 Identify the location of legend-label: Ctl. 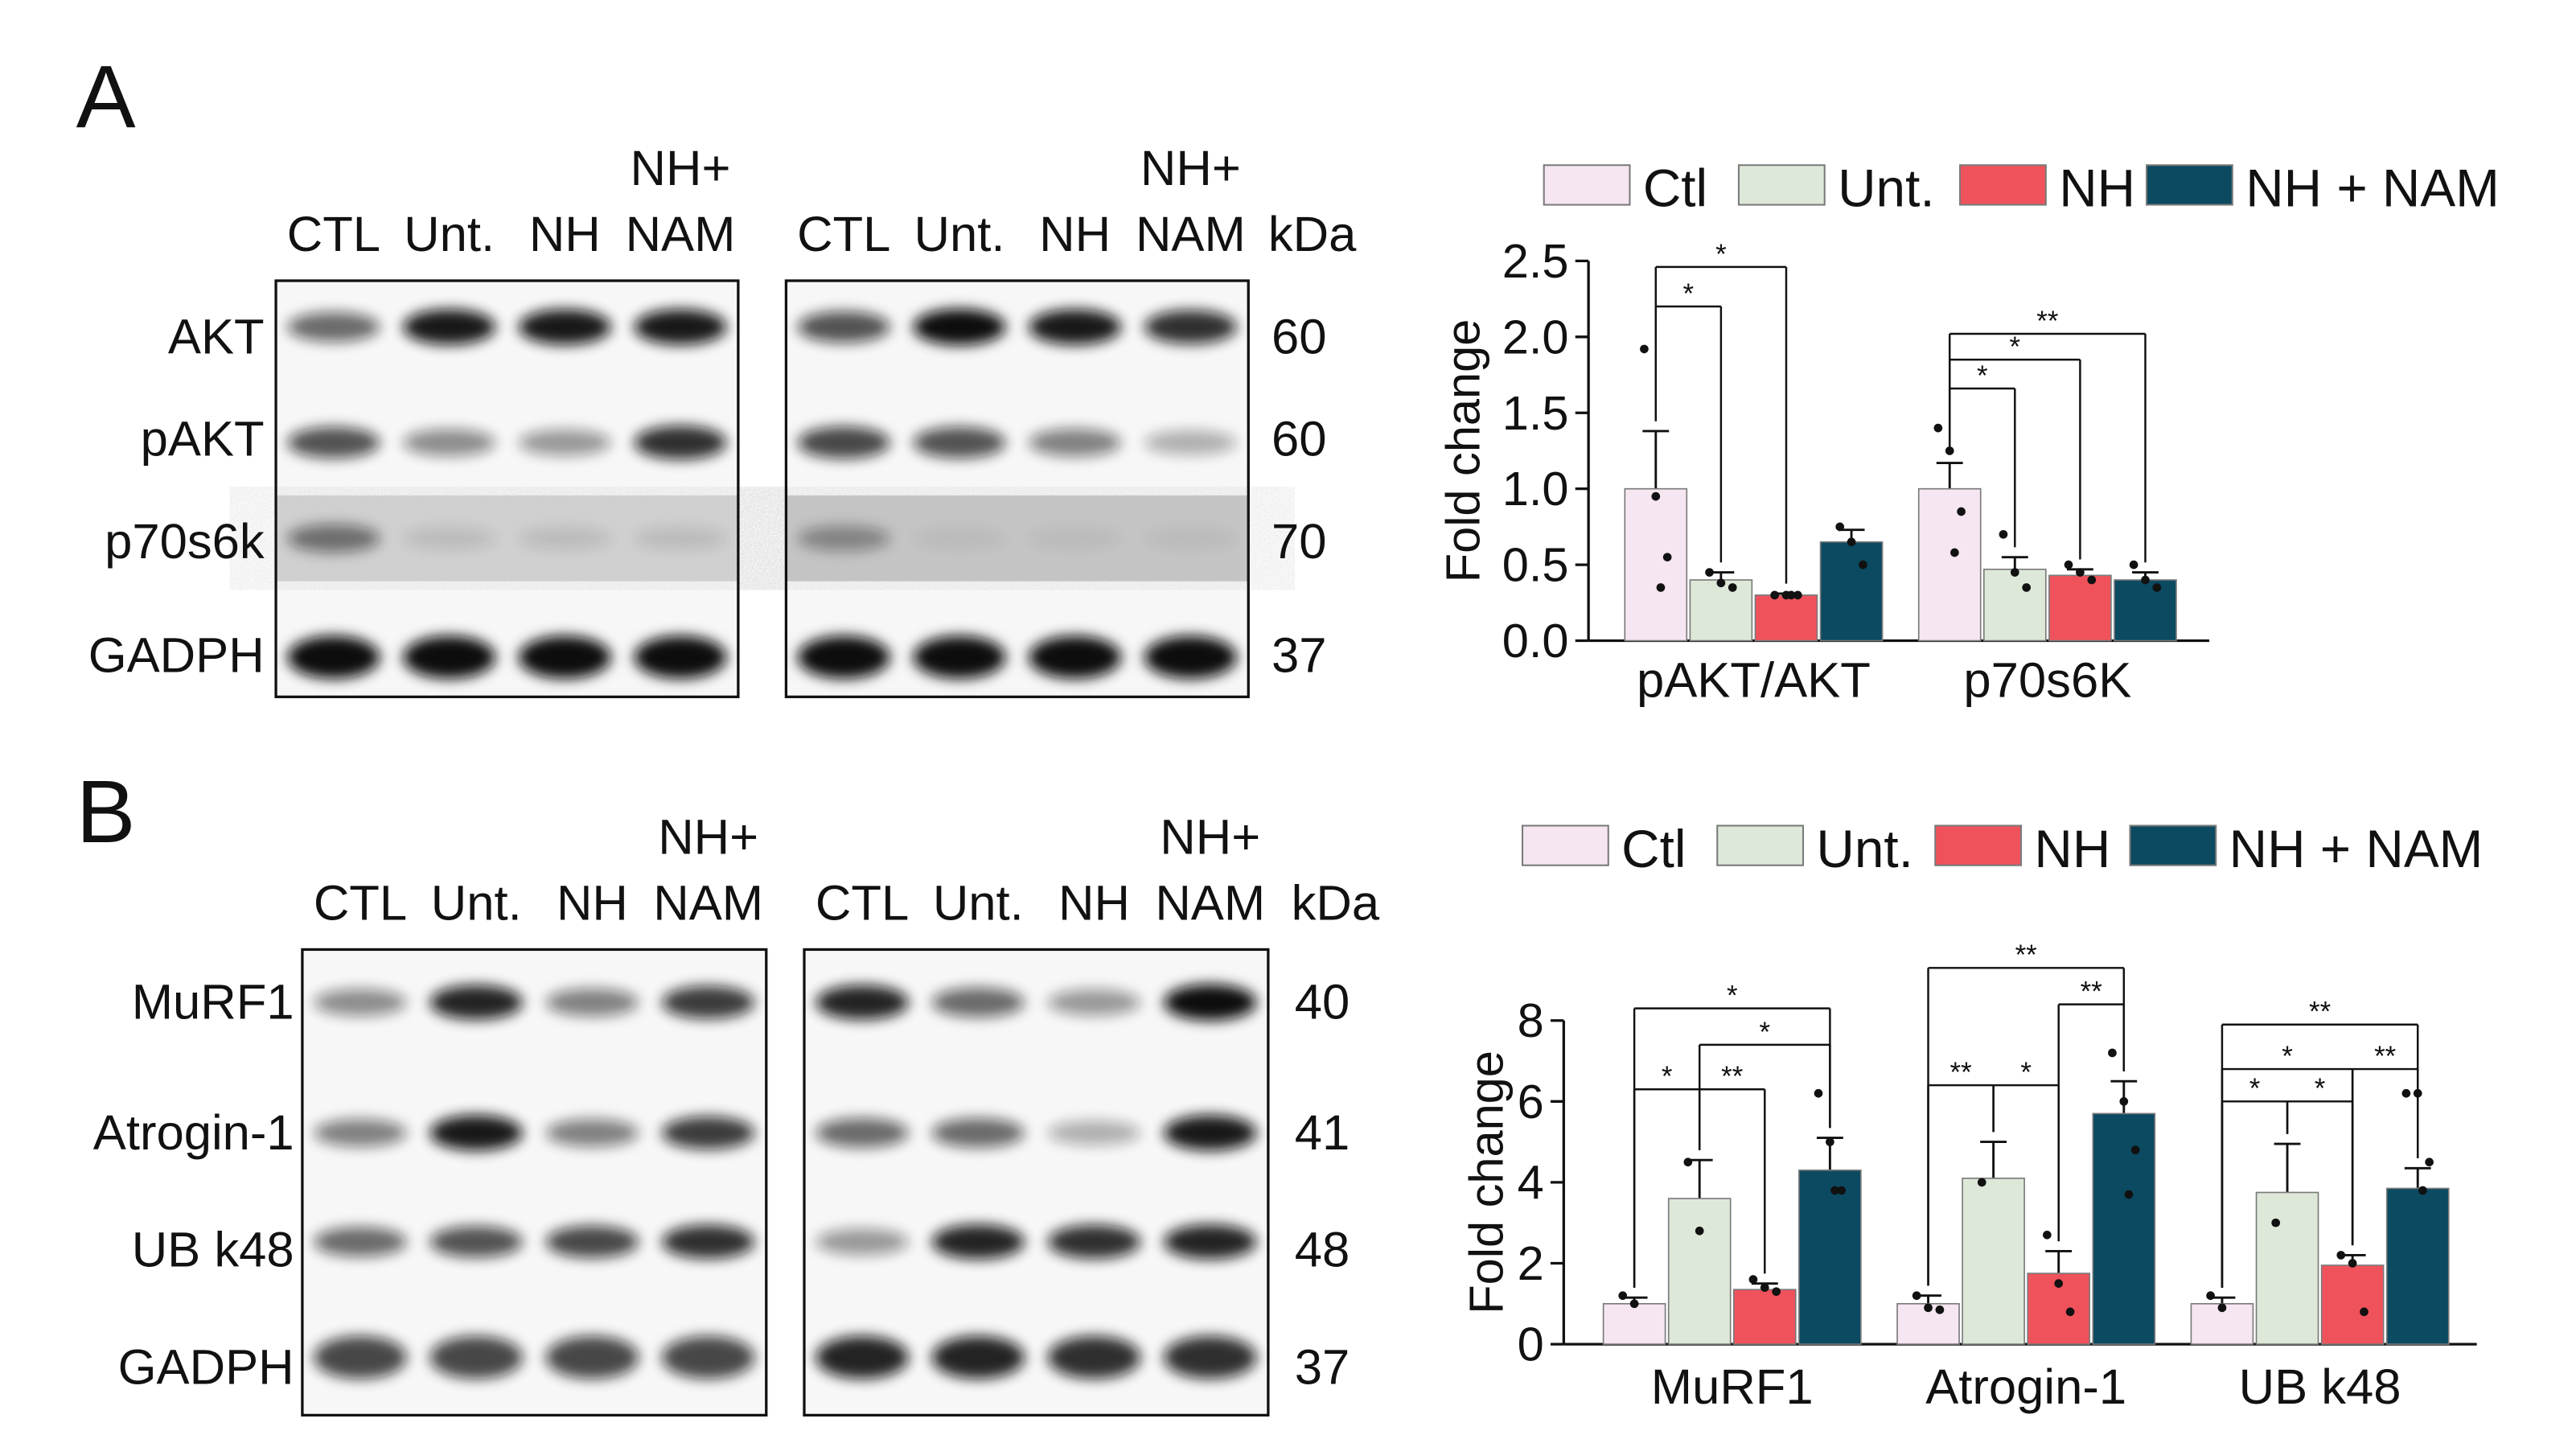
(1653, 849).